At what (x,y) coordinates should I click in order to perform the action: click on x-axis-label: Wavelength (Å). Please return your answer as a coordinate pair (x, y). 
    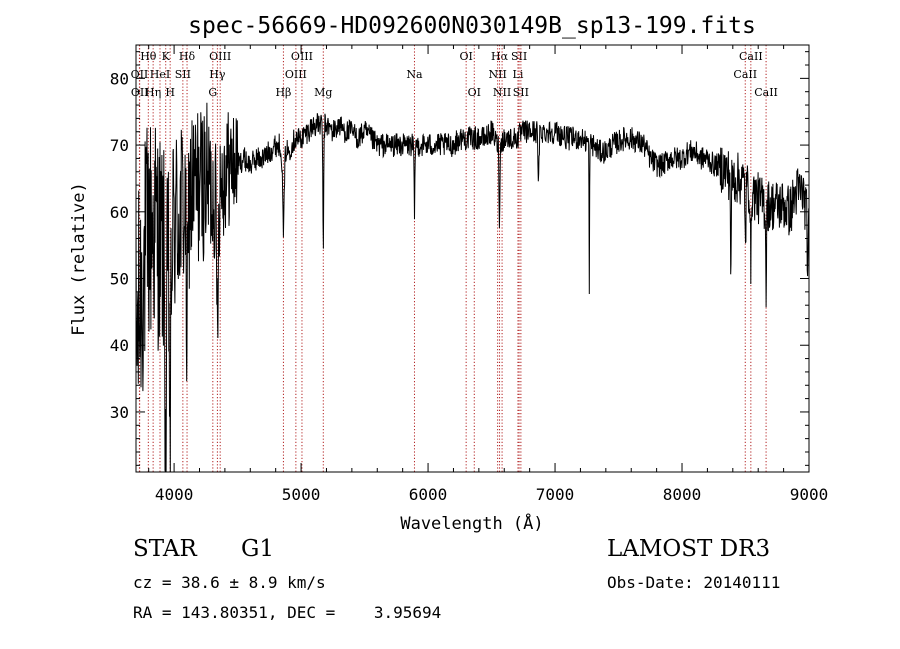
    Looking at the image, I should click on (471, 523).